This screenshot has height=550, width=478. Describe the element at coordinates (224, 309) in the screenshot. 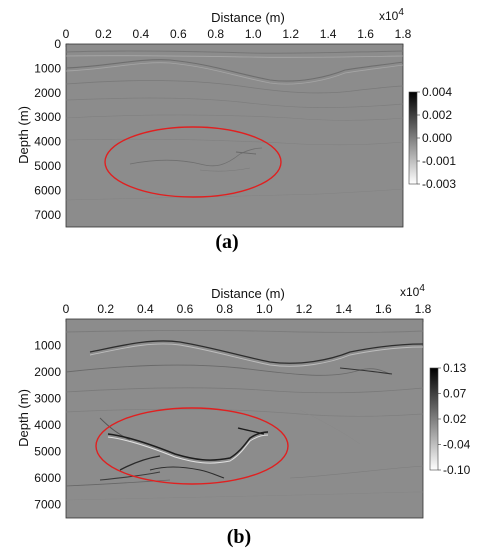

I see `panel-b-x-tick-label: 0.8` at that location.